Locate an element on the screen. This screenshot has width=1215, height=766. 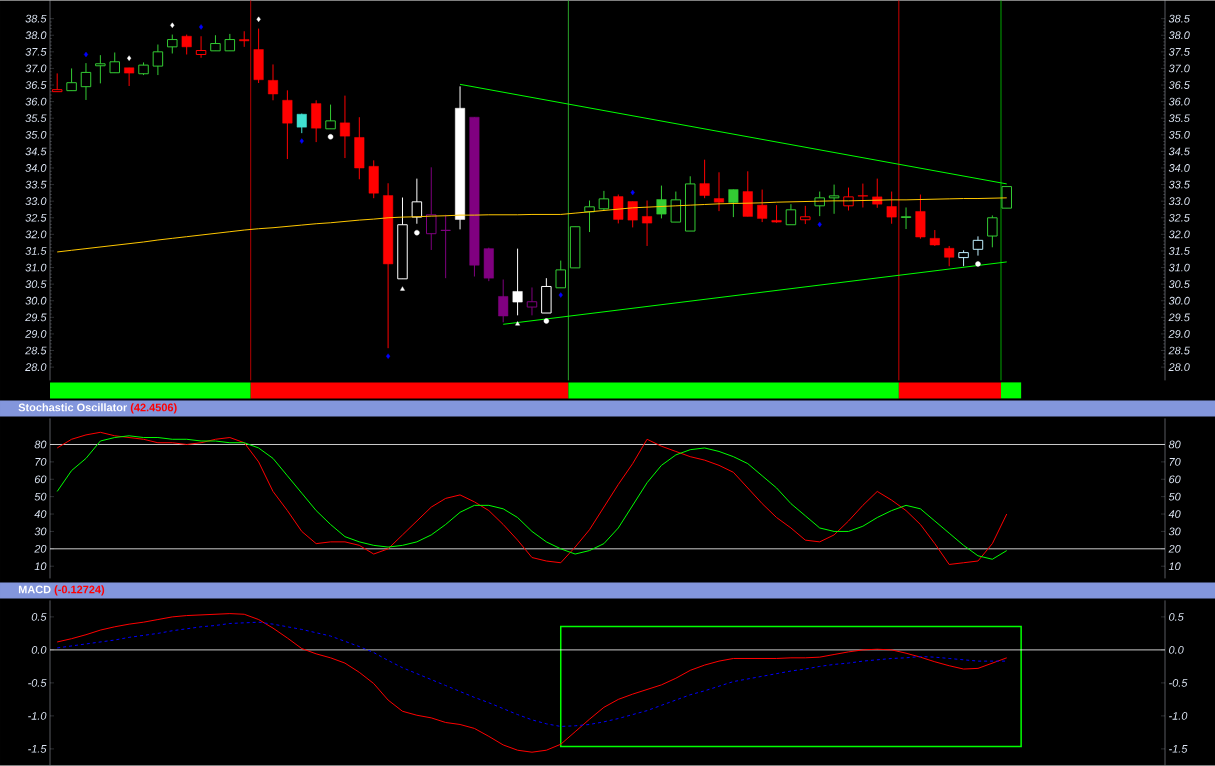
y-tick-label: 34.5 is located at coordinates (36, 151).